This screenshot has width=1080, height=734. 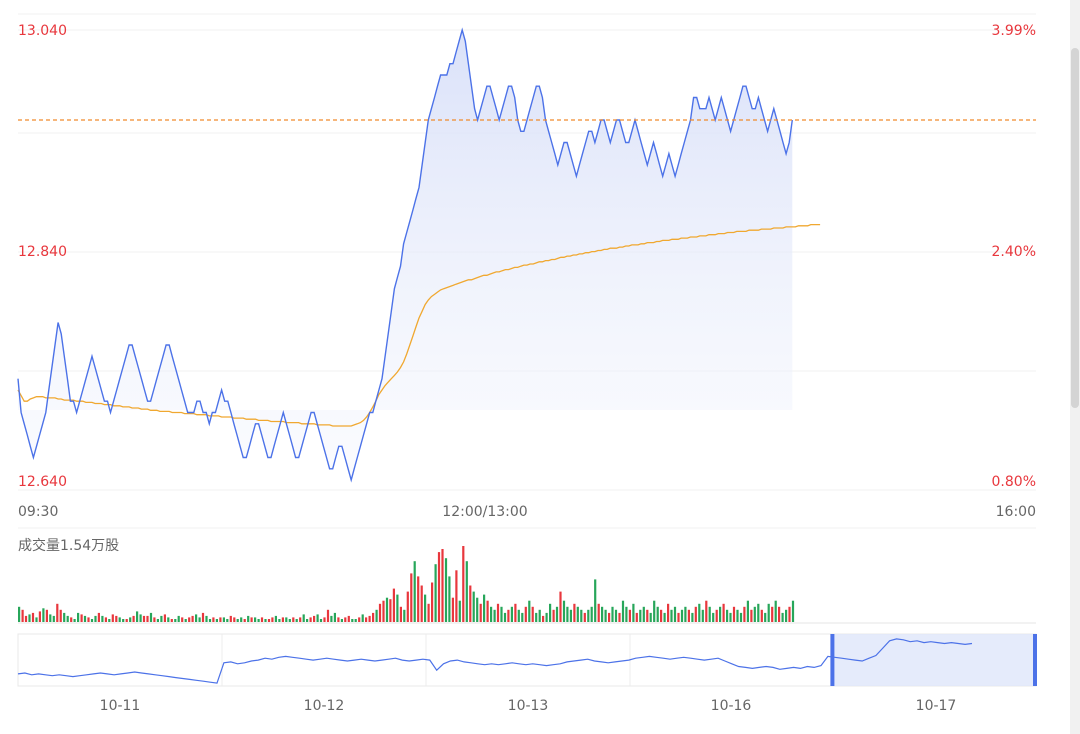 I want to click on navigator-handle-right, so click(x=1035, y=660).